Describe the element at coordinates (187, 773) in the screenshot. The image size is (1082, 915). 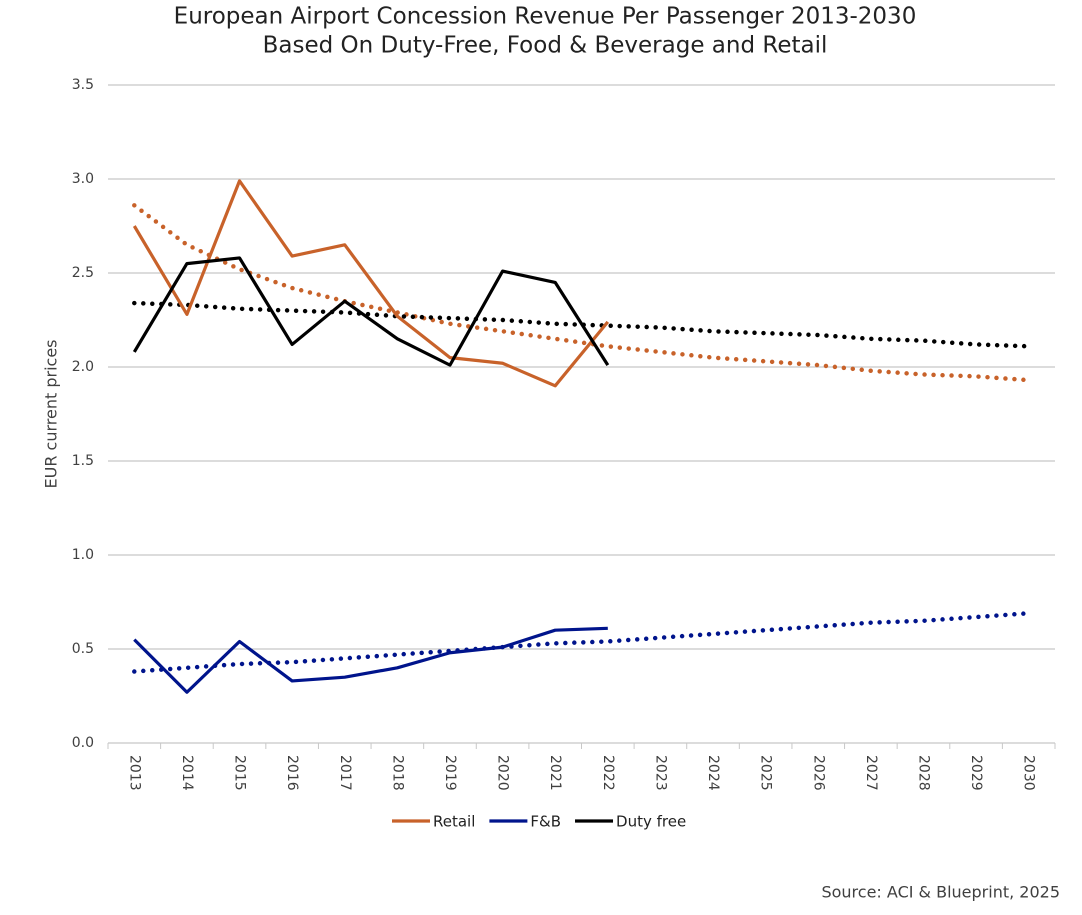
I see `x-tick-label: 2014` at that location.